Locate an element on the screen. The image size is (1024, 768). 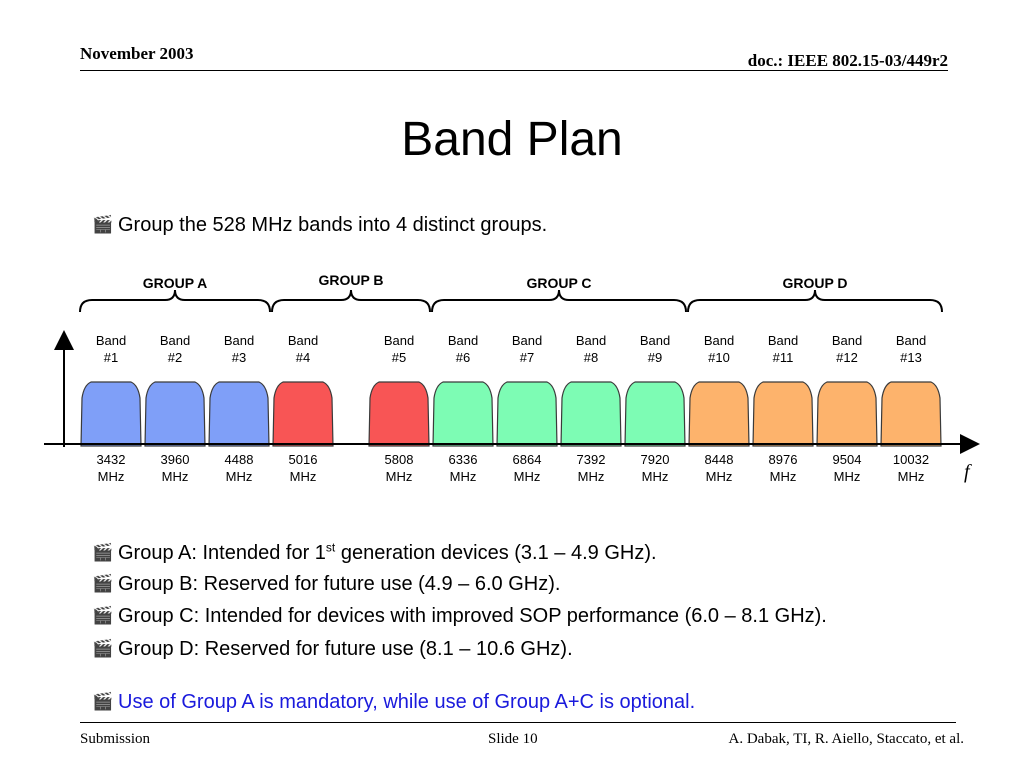
band-label: Band #10 is located at coordinates (719, 349).